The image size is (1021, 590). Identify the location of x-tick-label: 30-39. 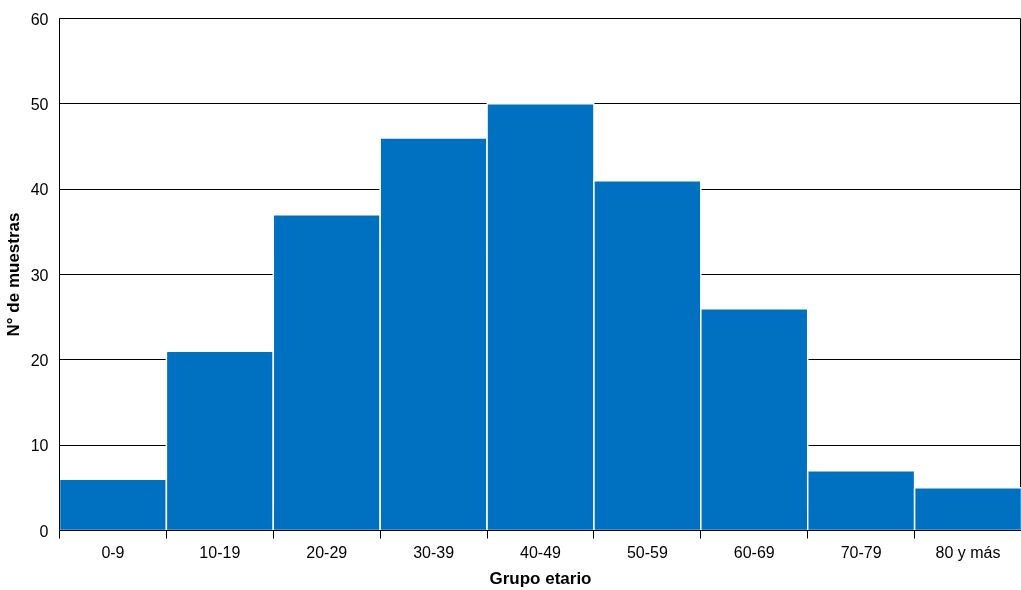
(434, 552).